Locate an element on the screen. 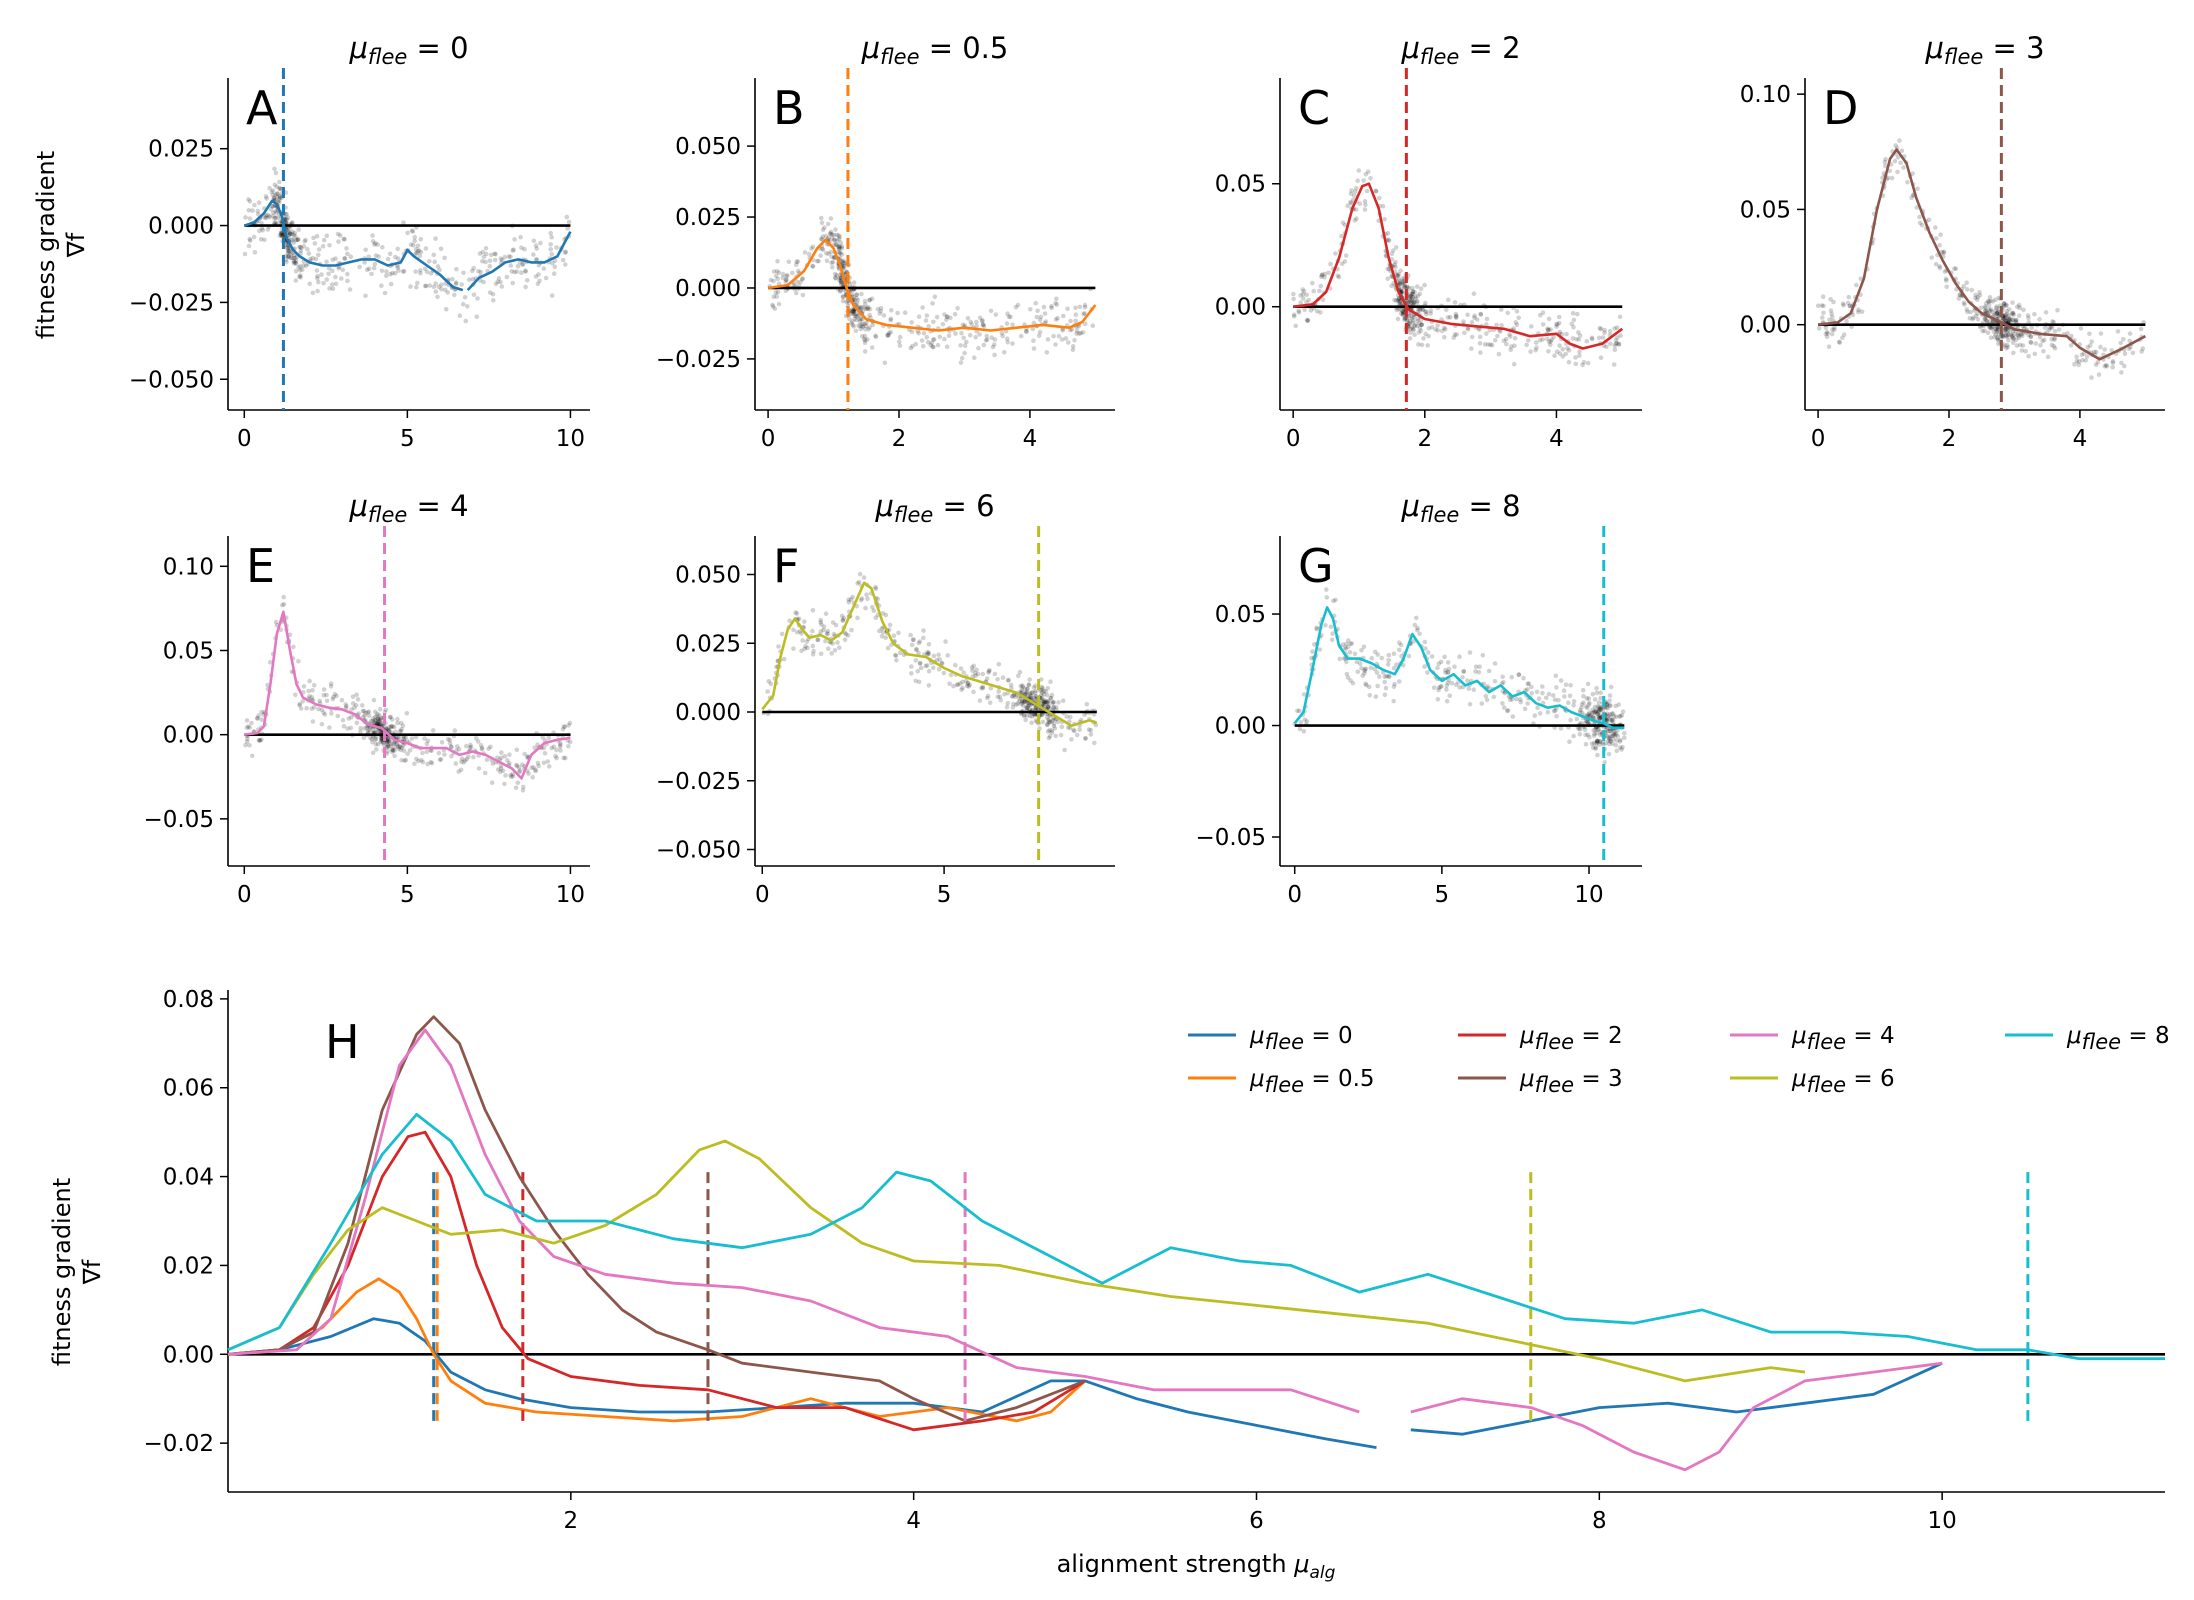 The image size is (2194, 1600). flee-subscript: flee is located at coordinates (1284, 1085).